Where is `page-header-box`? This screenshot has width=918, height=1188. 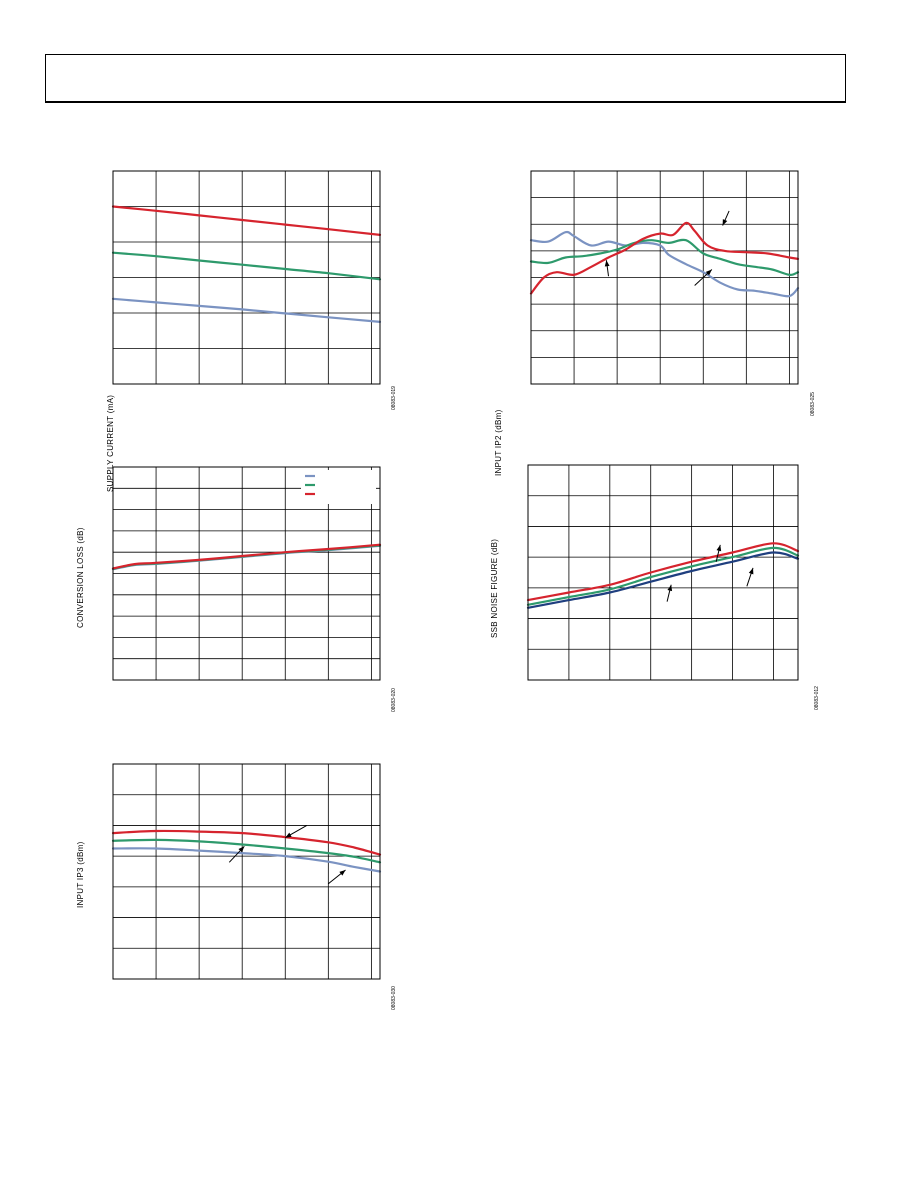 page-header-box is located at coordinates (445, 78).